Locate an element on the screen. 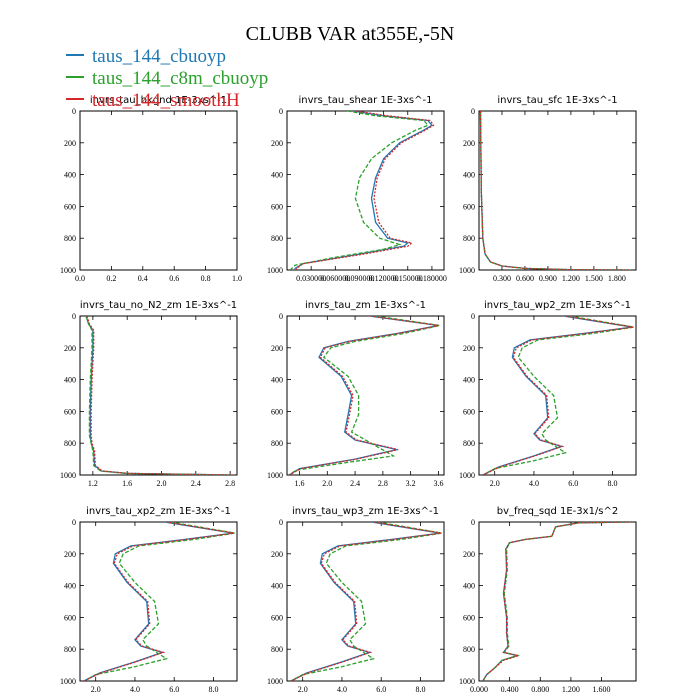 The width and height of the screenshot is (700, 700). panel-title: invrs_tau_wp2_zm 1E-3xs^-1 is located at coordinates (557, 305).